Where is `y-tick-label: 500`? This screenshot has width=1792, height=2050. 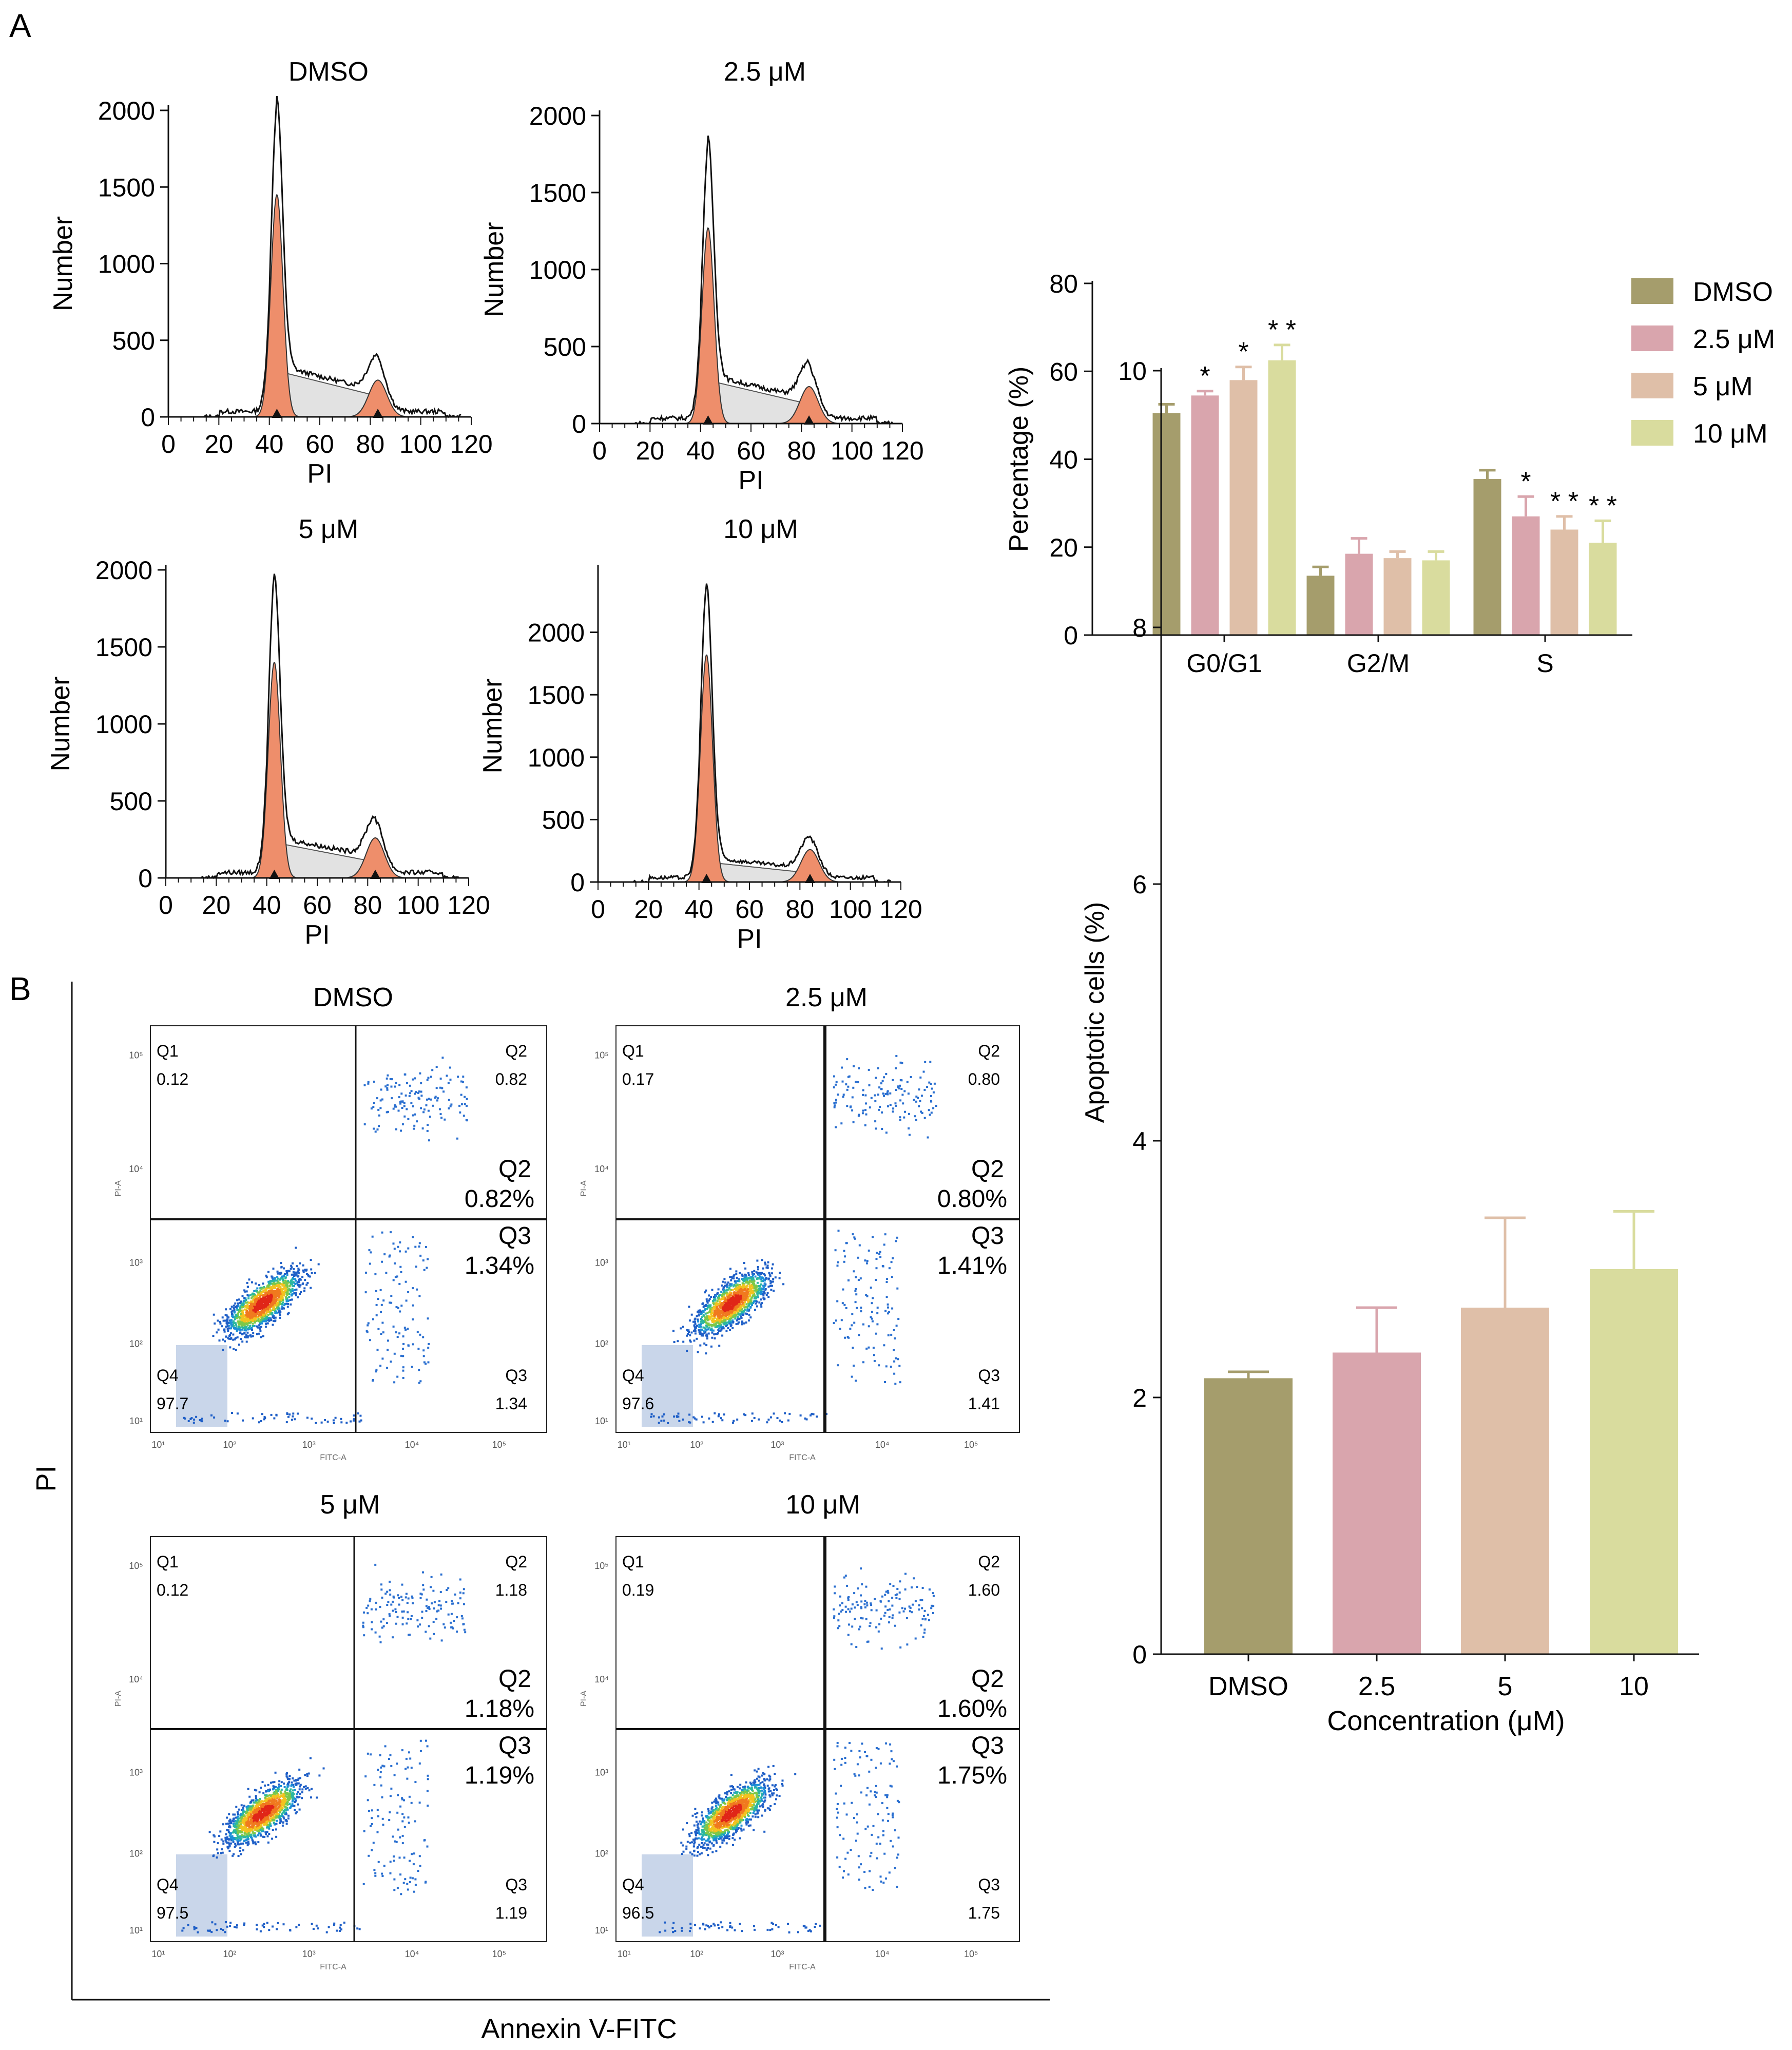 y-tick-label: 500 is located at coordinates (564, 820).